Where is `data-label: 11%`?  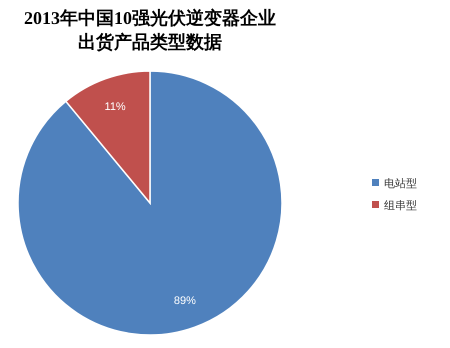 data-label: 11% is located at coordinates (115, 107).